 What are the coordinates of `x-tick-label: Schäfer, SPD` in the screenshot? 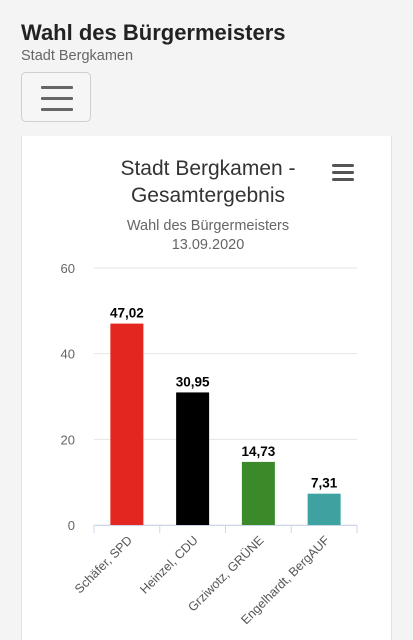 It's located at (103, 564).